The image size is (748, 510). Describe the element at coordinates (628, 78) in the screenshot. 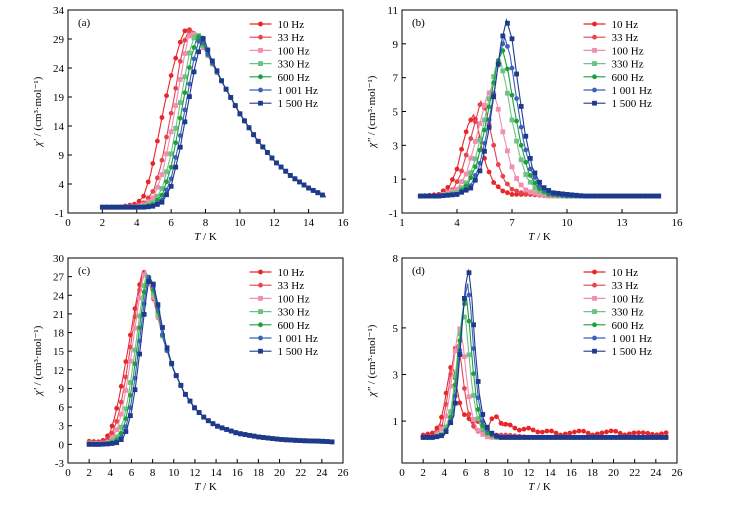

I see `legend-label: 600 Hz` at that location.